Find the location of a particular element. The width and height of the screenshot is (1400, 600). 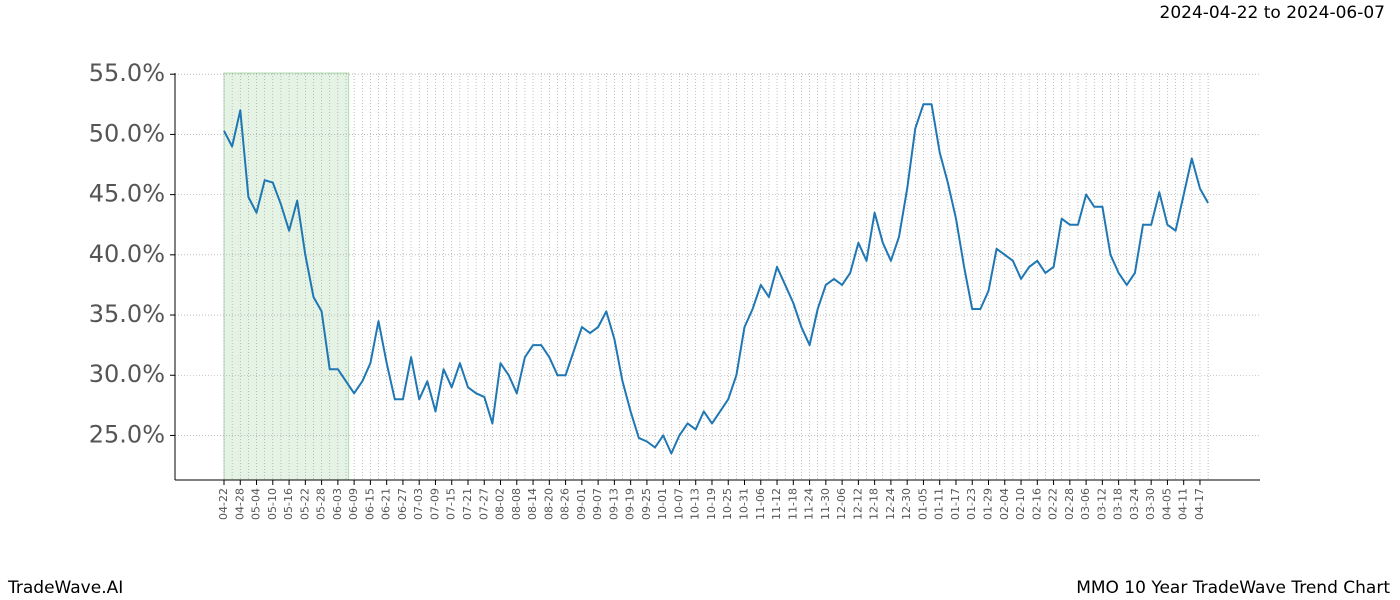

chart-title: MMO 10 Year TradeWave Trend Chart is located at coordinates (1233, 588).